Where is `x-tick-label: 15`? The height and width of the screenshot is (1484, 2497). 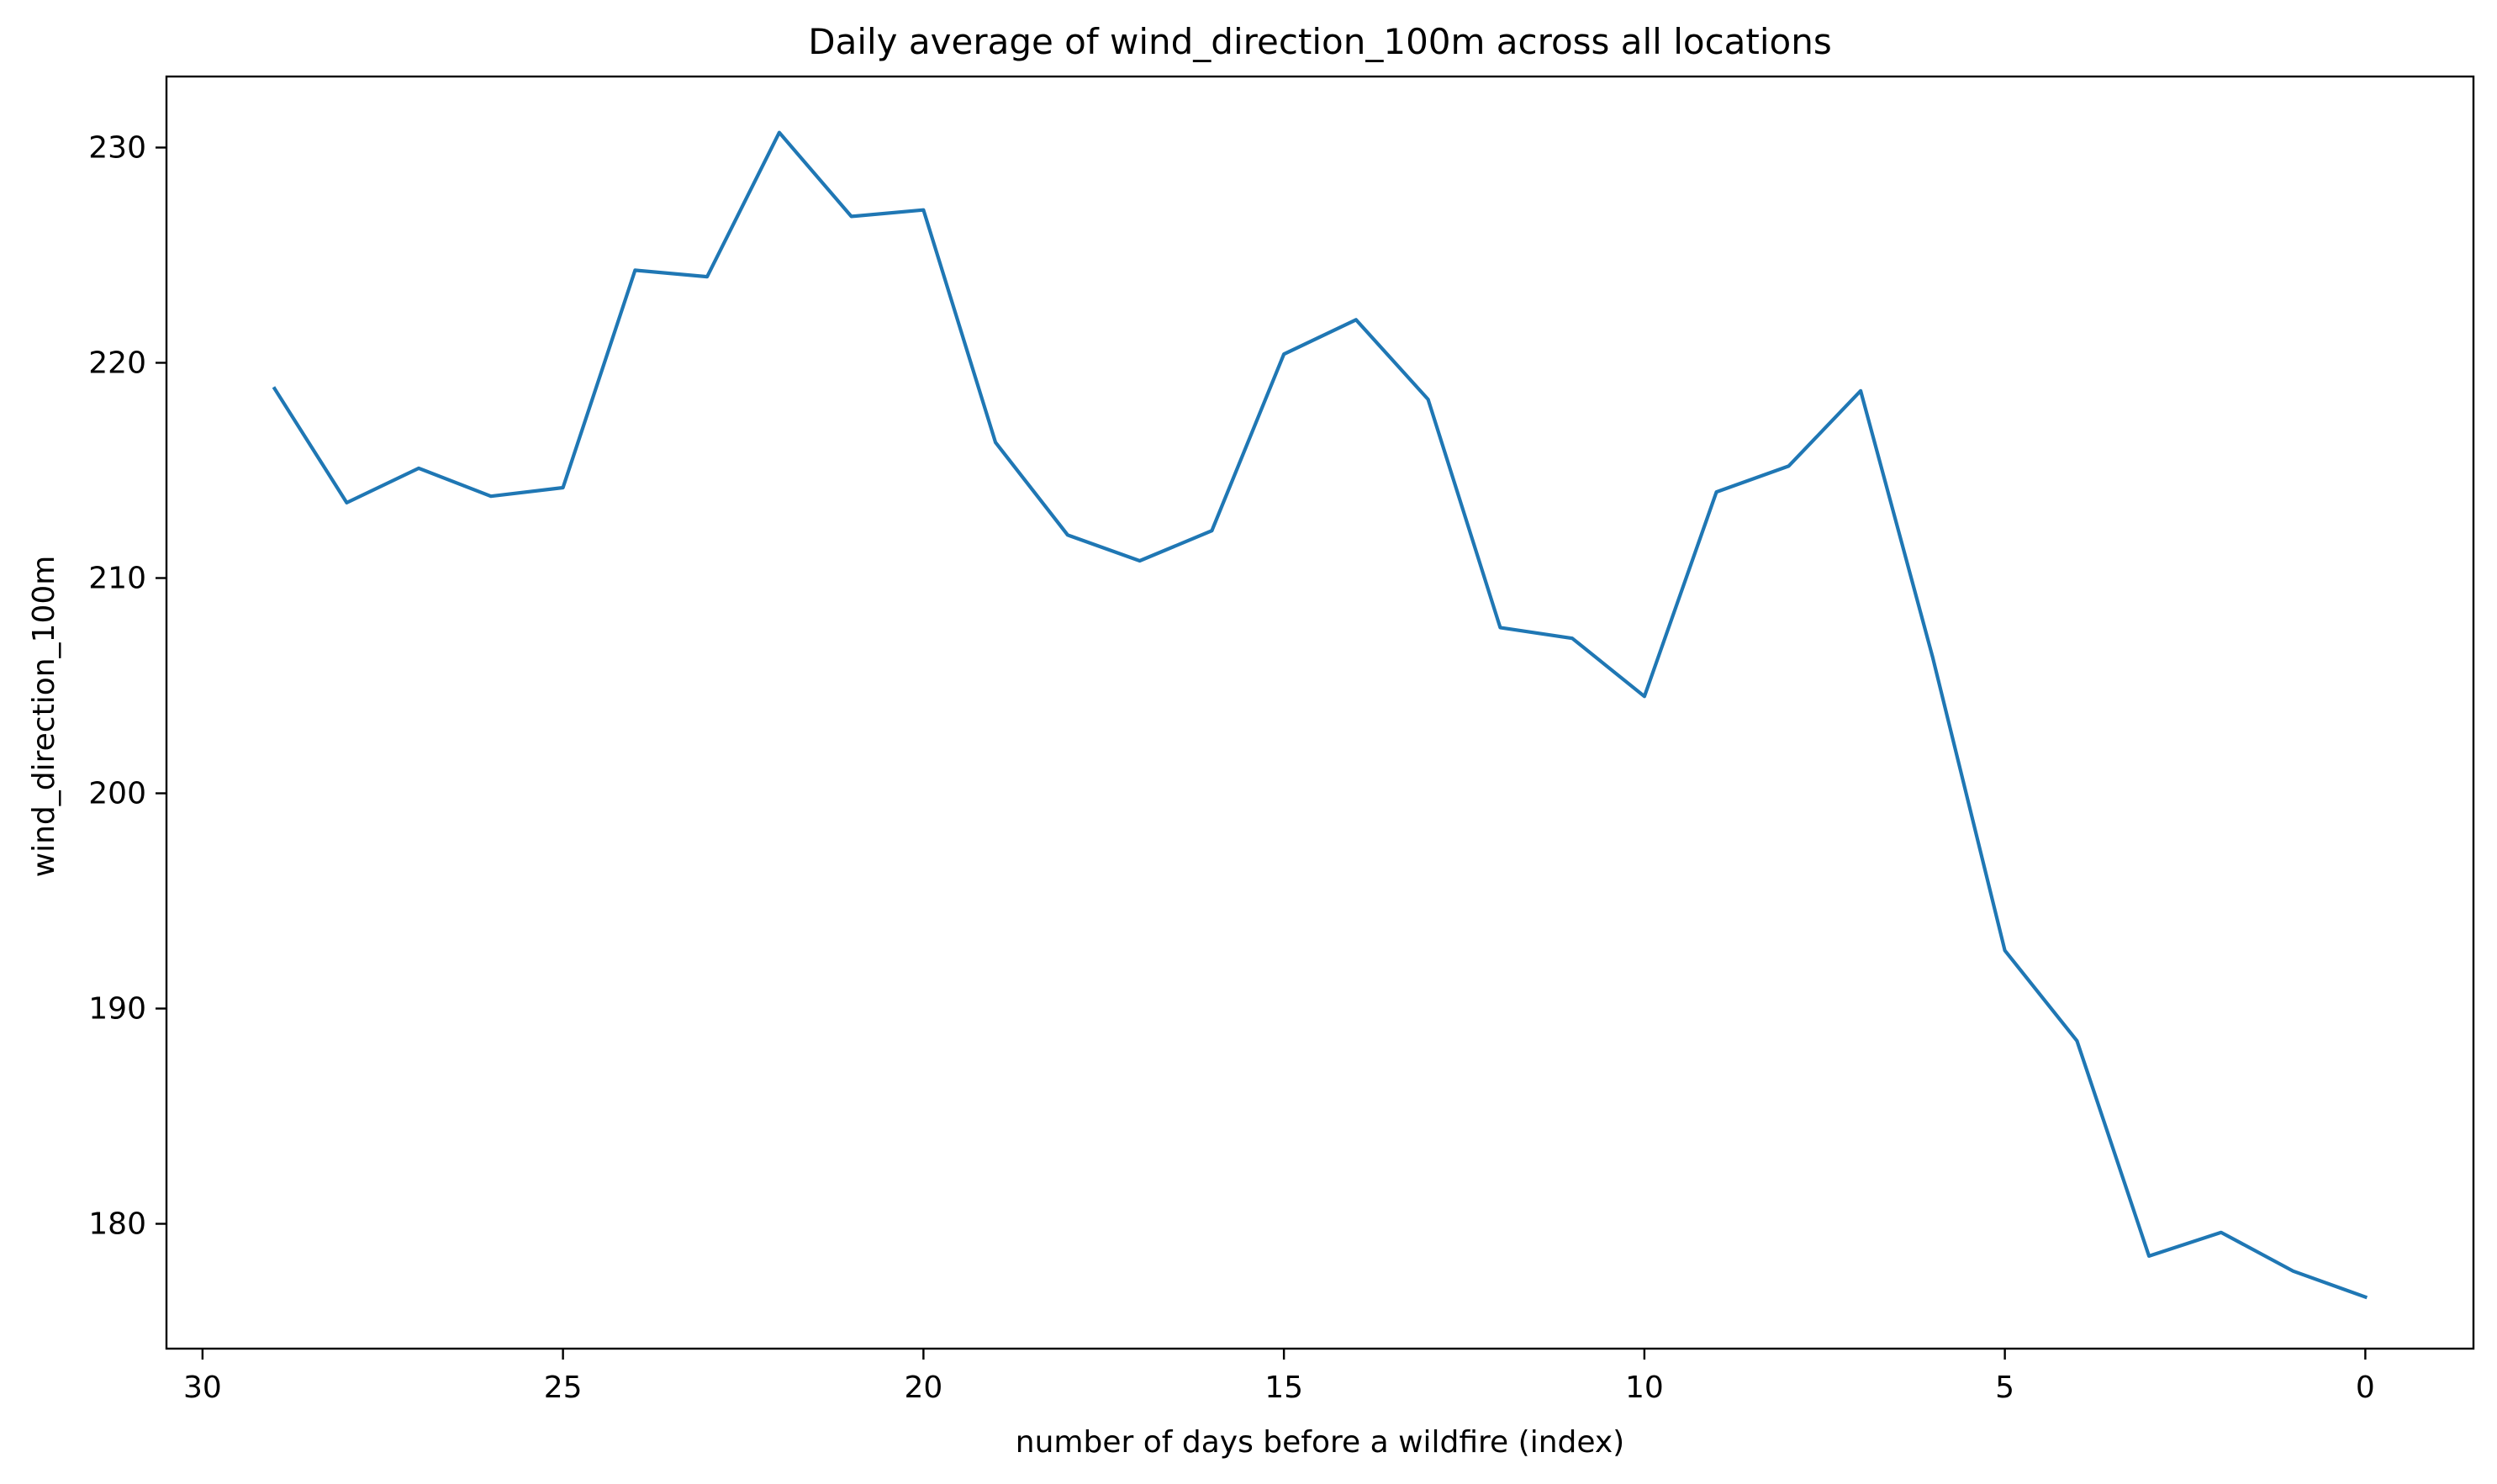 x-tick-label: 15 is located at coordinates (1283, 1387).